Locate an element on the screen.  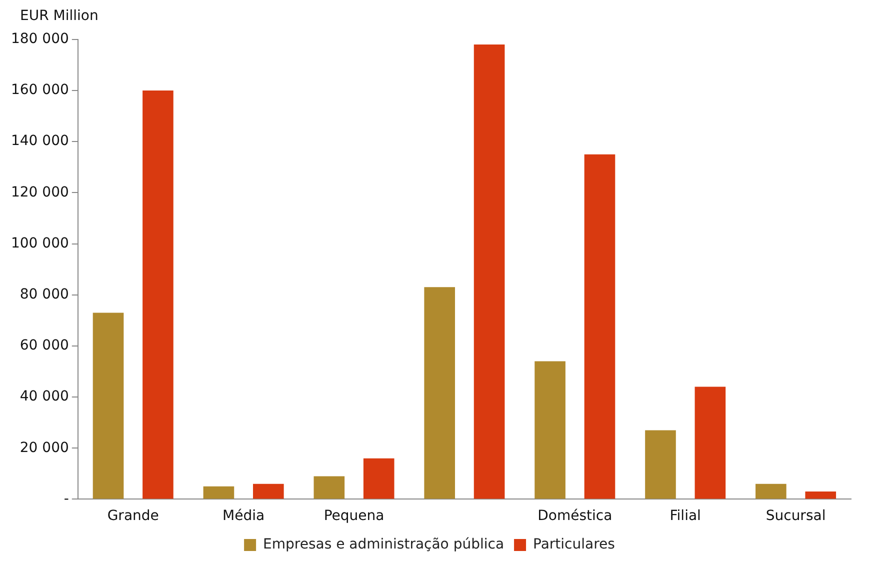
y-tick-label: 140 000 is located at coordinates (39, 141).